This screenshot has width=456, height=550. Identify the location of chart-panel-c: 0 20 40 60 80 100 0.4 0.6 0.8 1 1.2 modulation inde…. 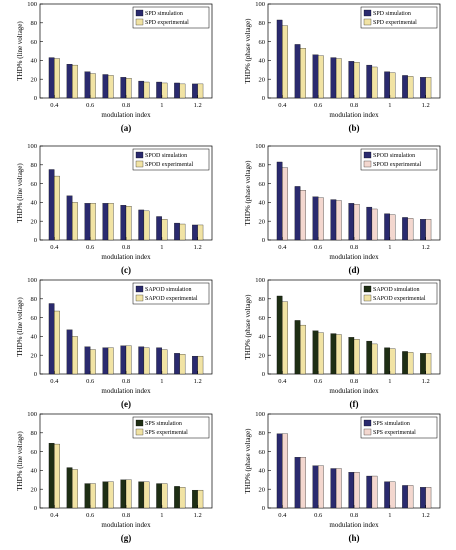
(114, 209).